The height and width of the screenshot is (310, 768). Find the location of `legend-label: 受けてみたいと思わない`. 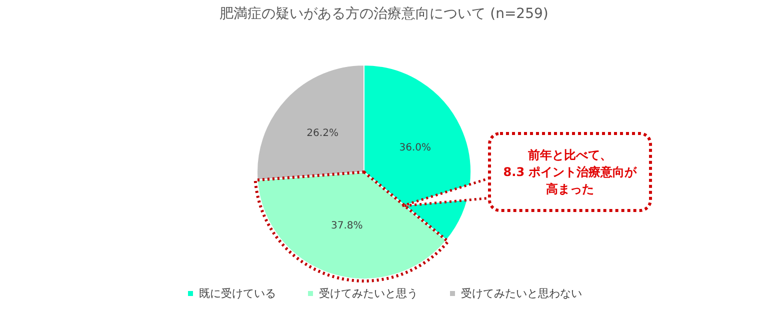

legend-label: 受けてみたいと思わない is located at coordinates (521, 293).